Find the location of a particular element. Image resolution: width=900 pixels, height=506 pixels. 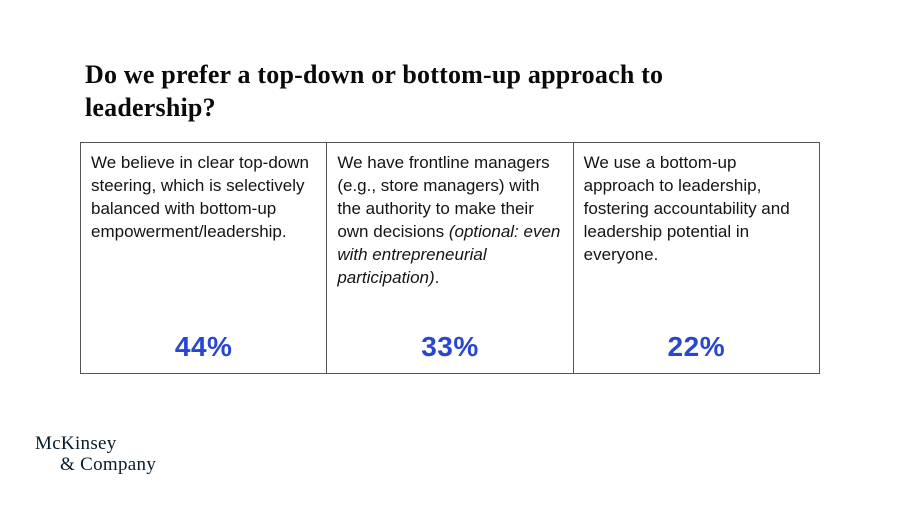

response-text-suffix: . is located at coordinates (437, 277).